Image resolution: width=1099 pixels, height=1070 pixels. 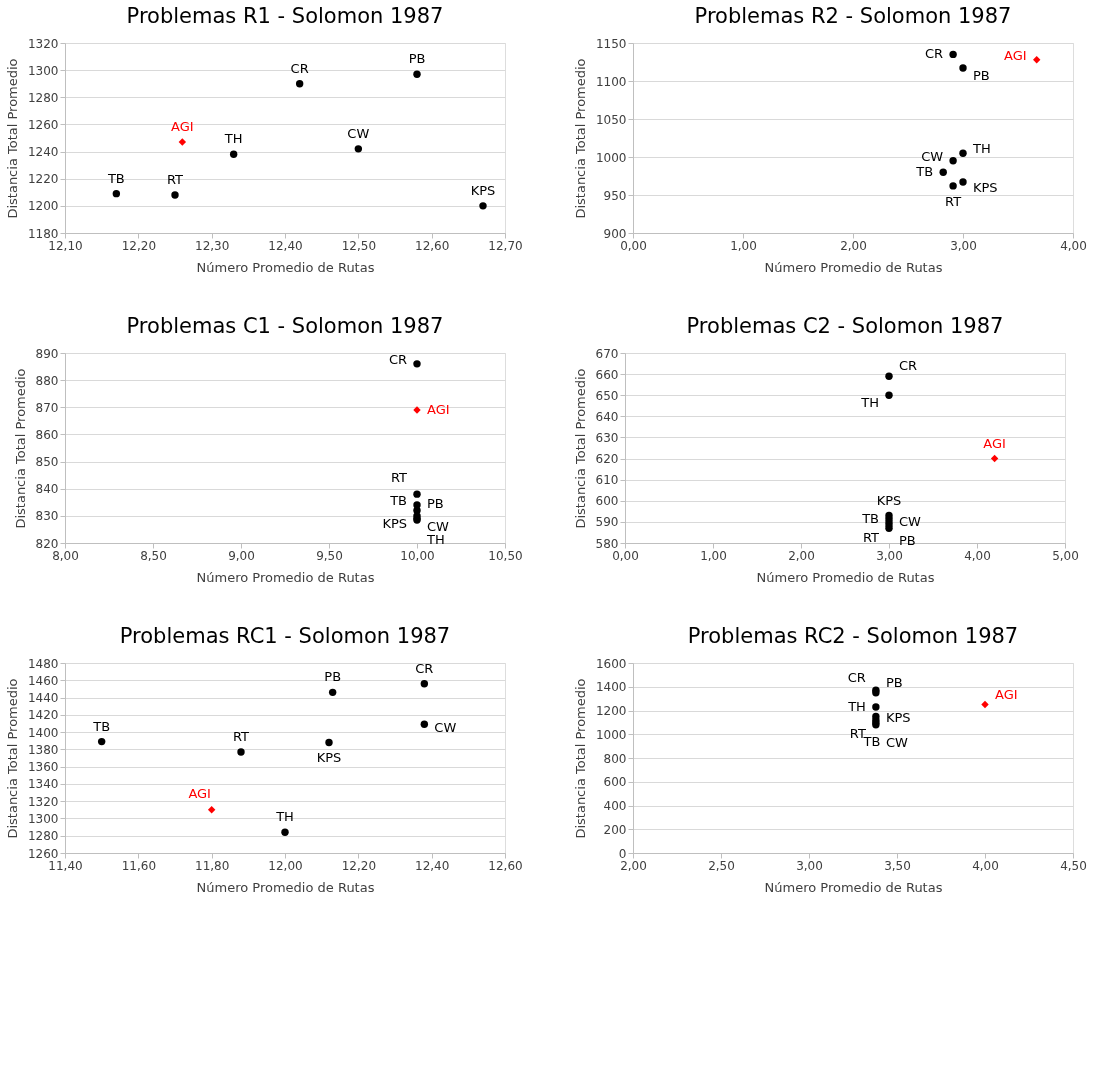 I want to click on y-tick-label: 880, so click(x=47, y=380).